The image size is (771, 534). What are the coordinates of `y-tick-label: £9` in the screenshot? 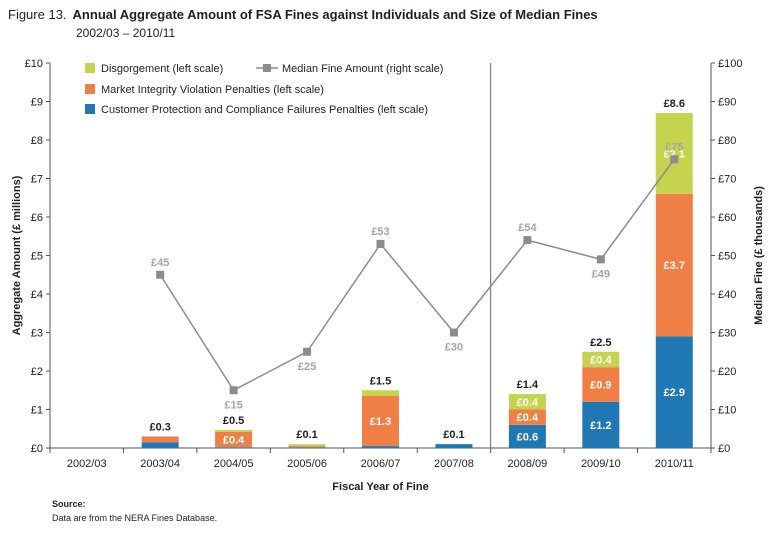 It's located at (37, 103).